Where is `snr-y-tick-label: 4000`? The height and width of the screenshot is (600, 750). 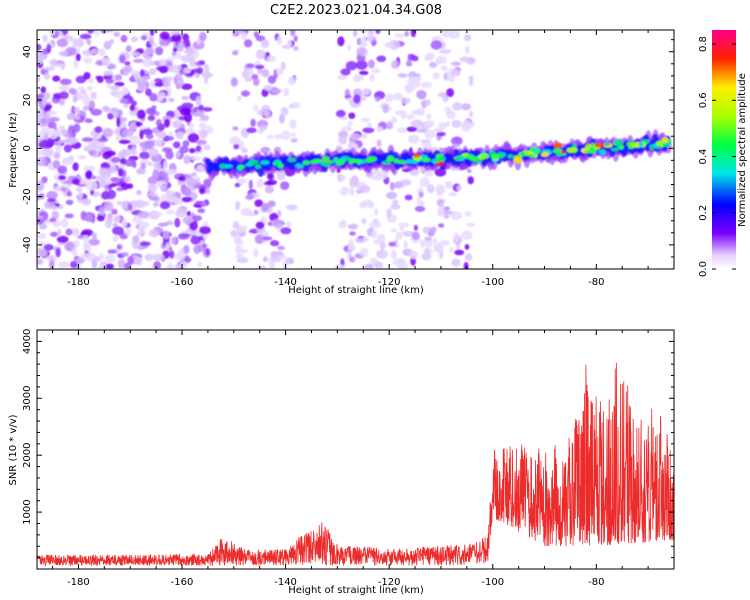
snr-y-tick-label: 4000 is located at coordinates (27, 341).